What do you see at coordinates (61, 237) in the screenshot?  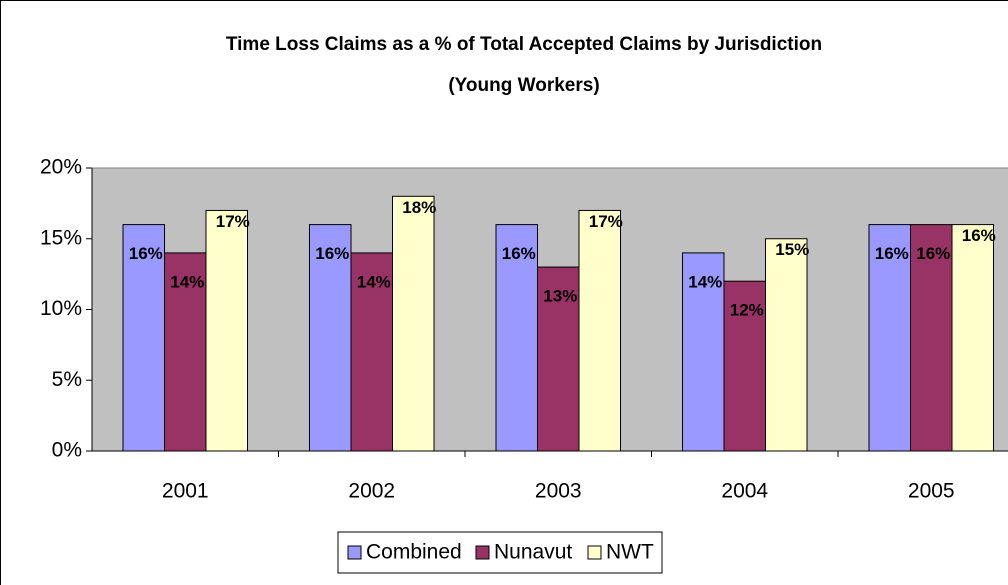 I see `y-tick-label: 15%` at bounding box center [61, 237].